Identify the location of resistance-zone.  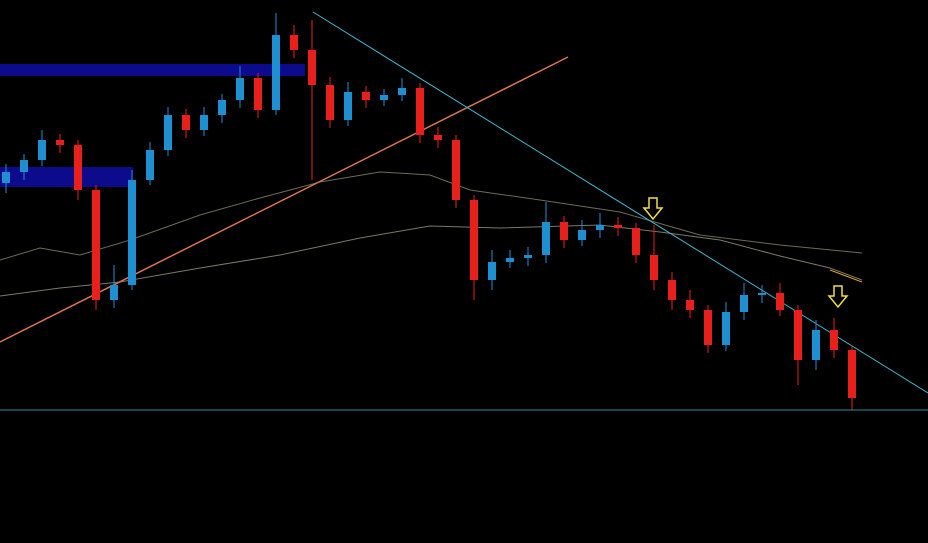
(152, 70).